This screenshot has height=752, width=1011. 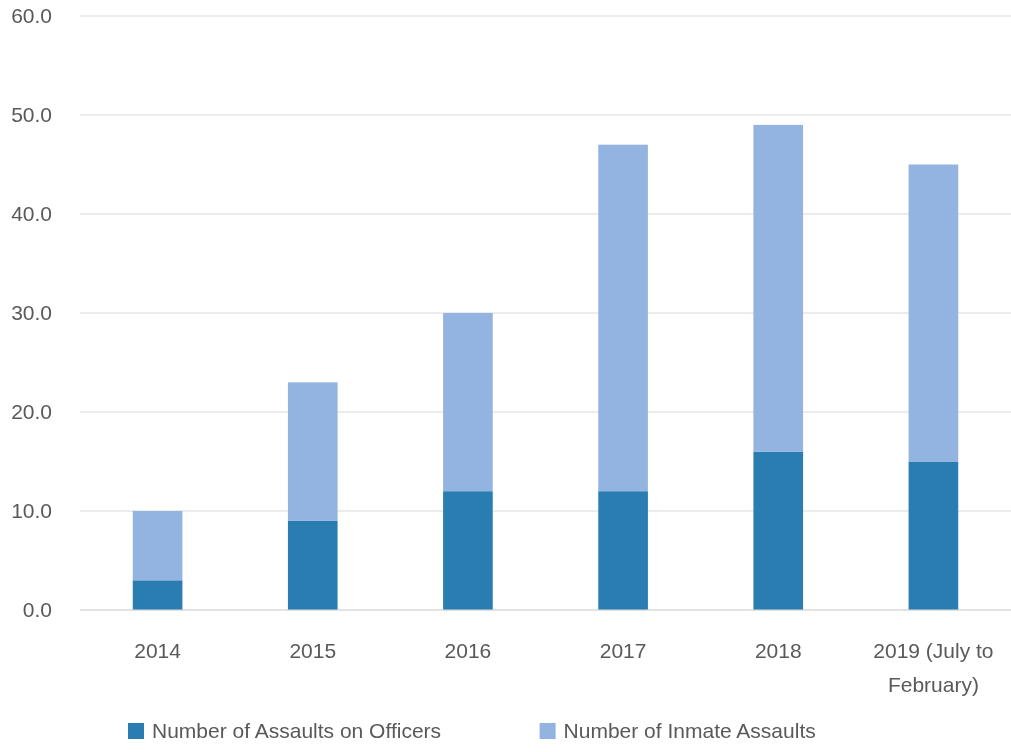 What do you see at coordinates (31, 313) in the screenshot?
I see `y-tick-label: 30.0` at bounding box center [31, 313].